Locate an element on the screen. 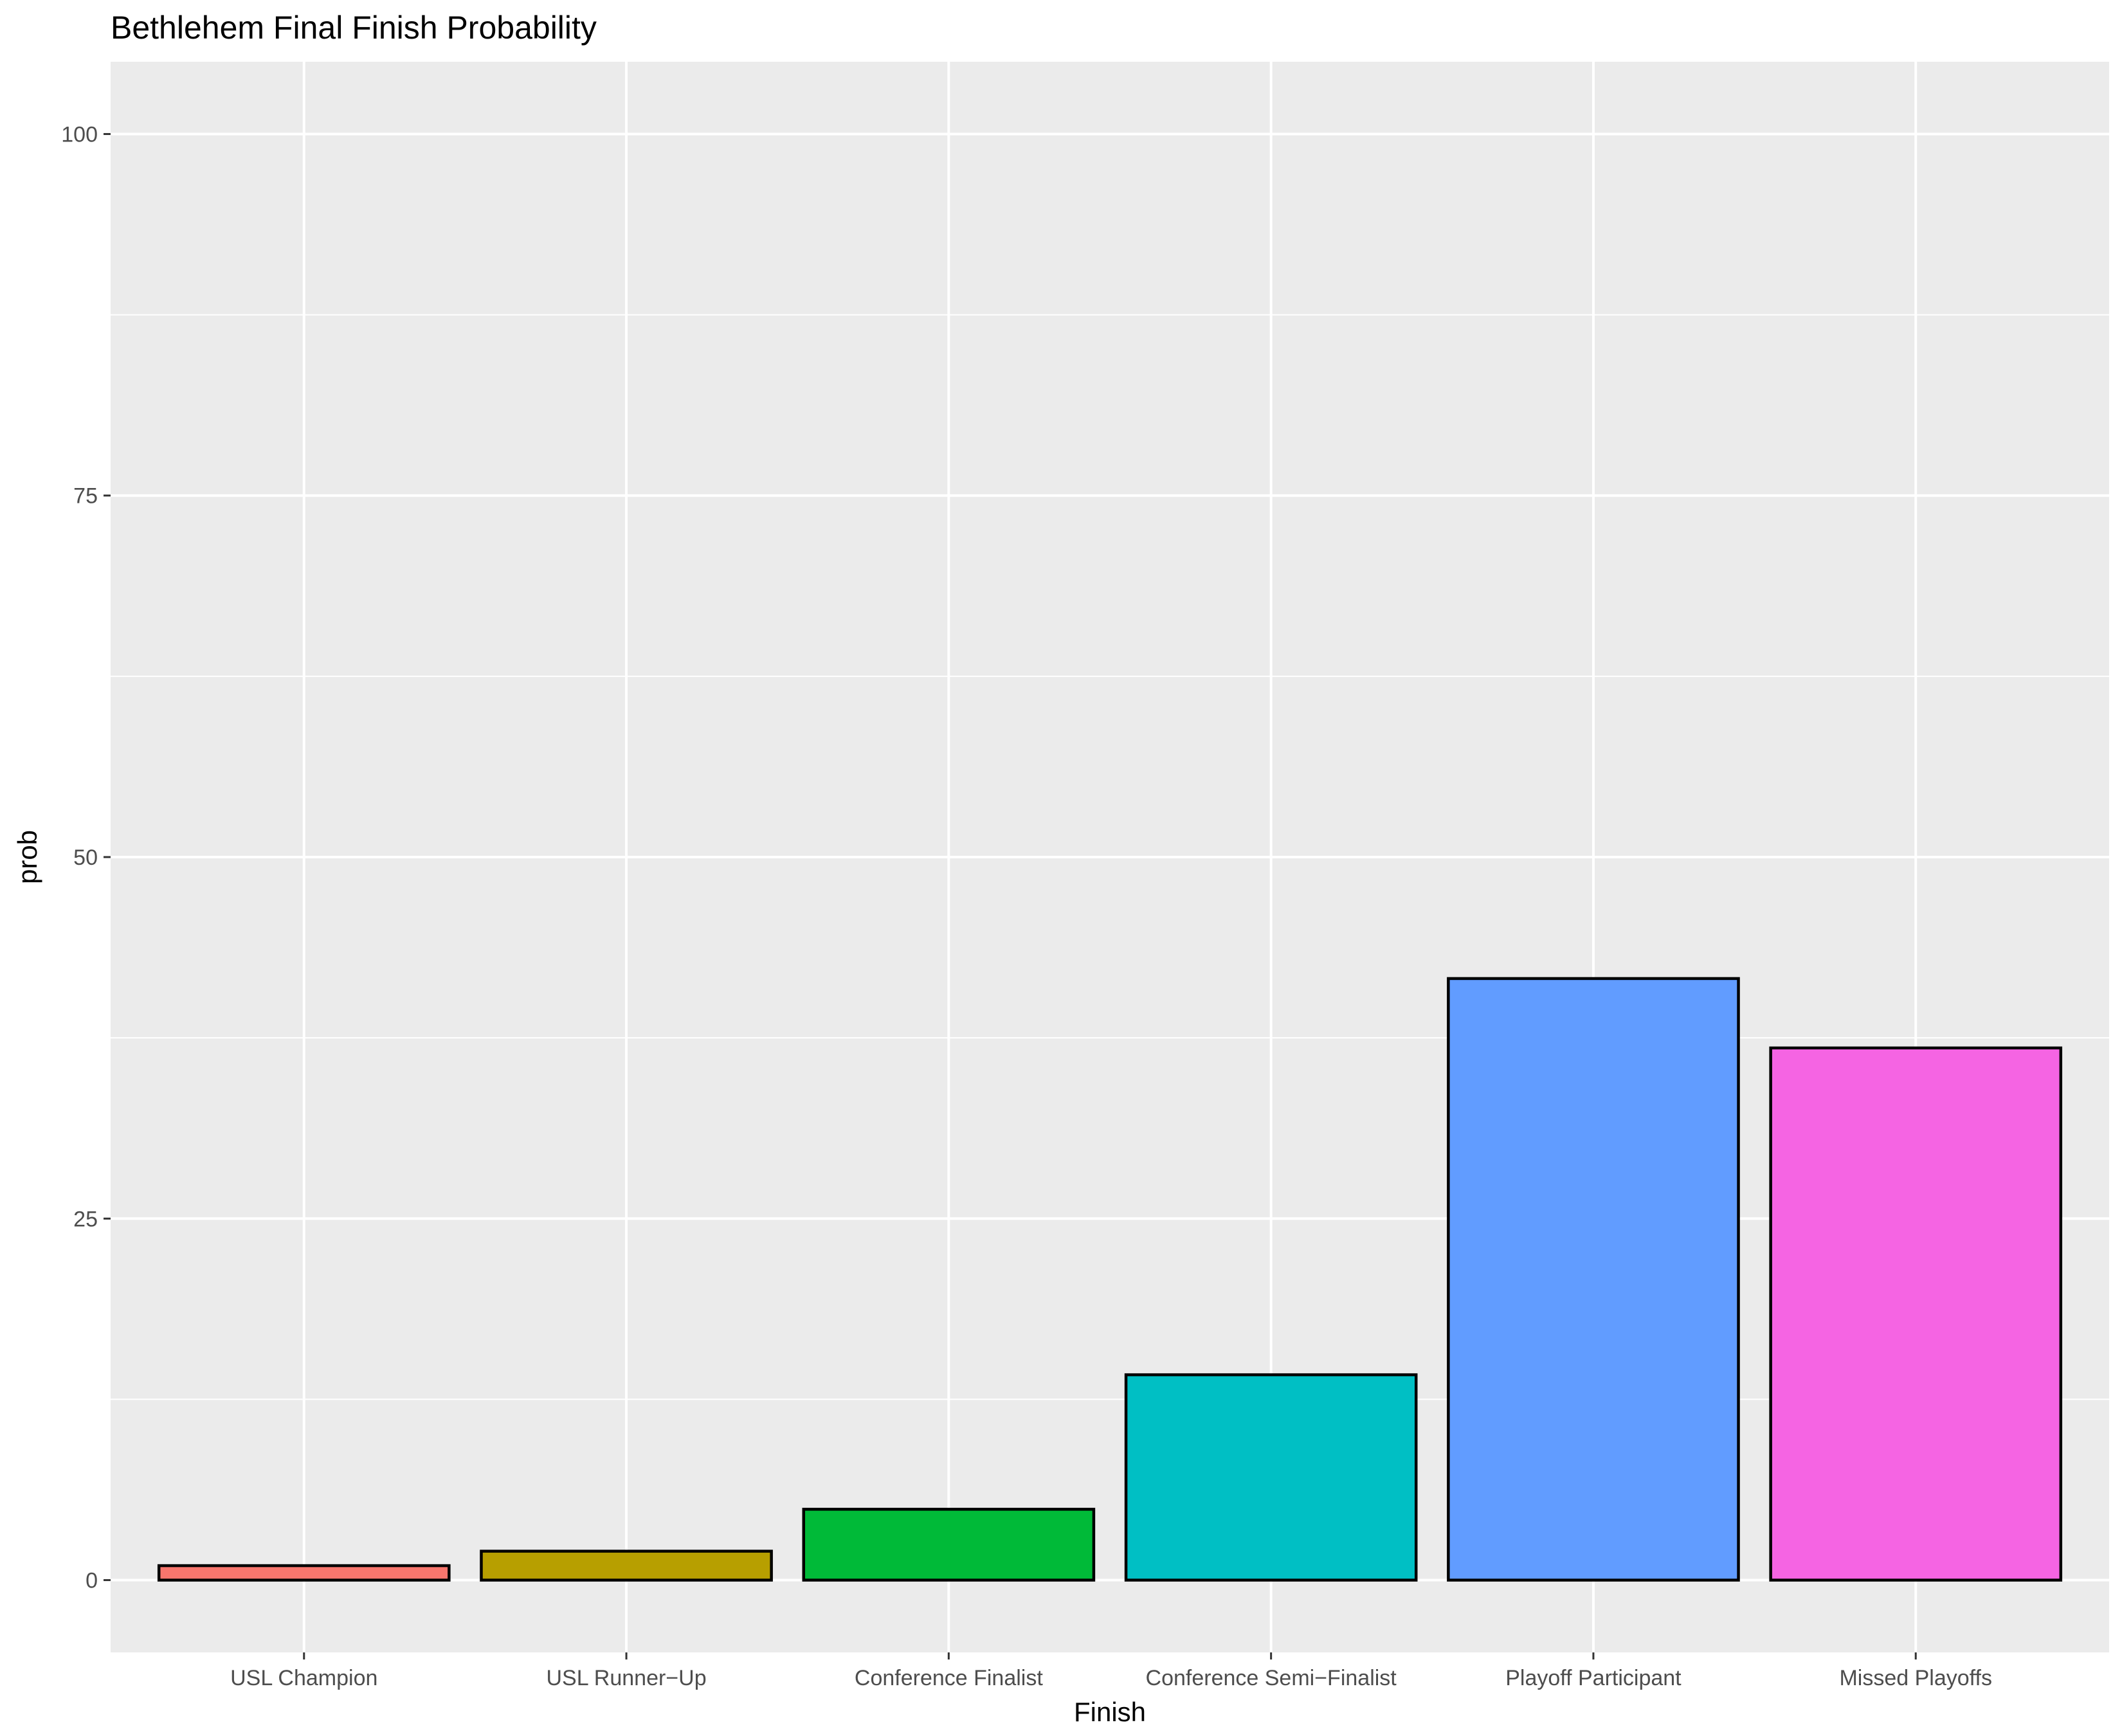 The image size is (2122, 1736). y-axis-title: prob is located at coordinates (27, 857).